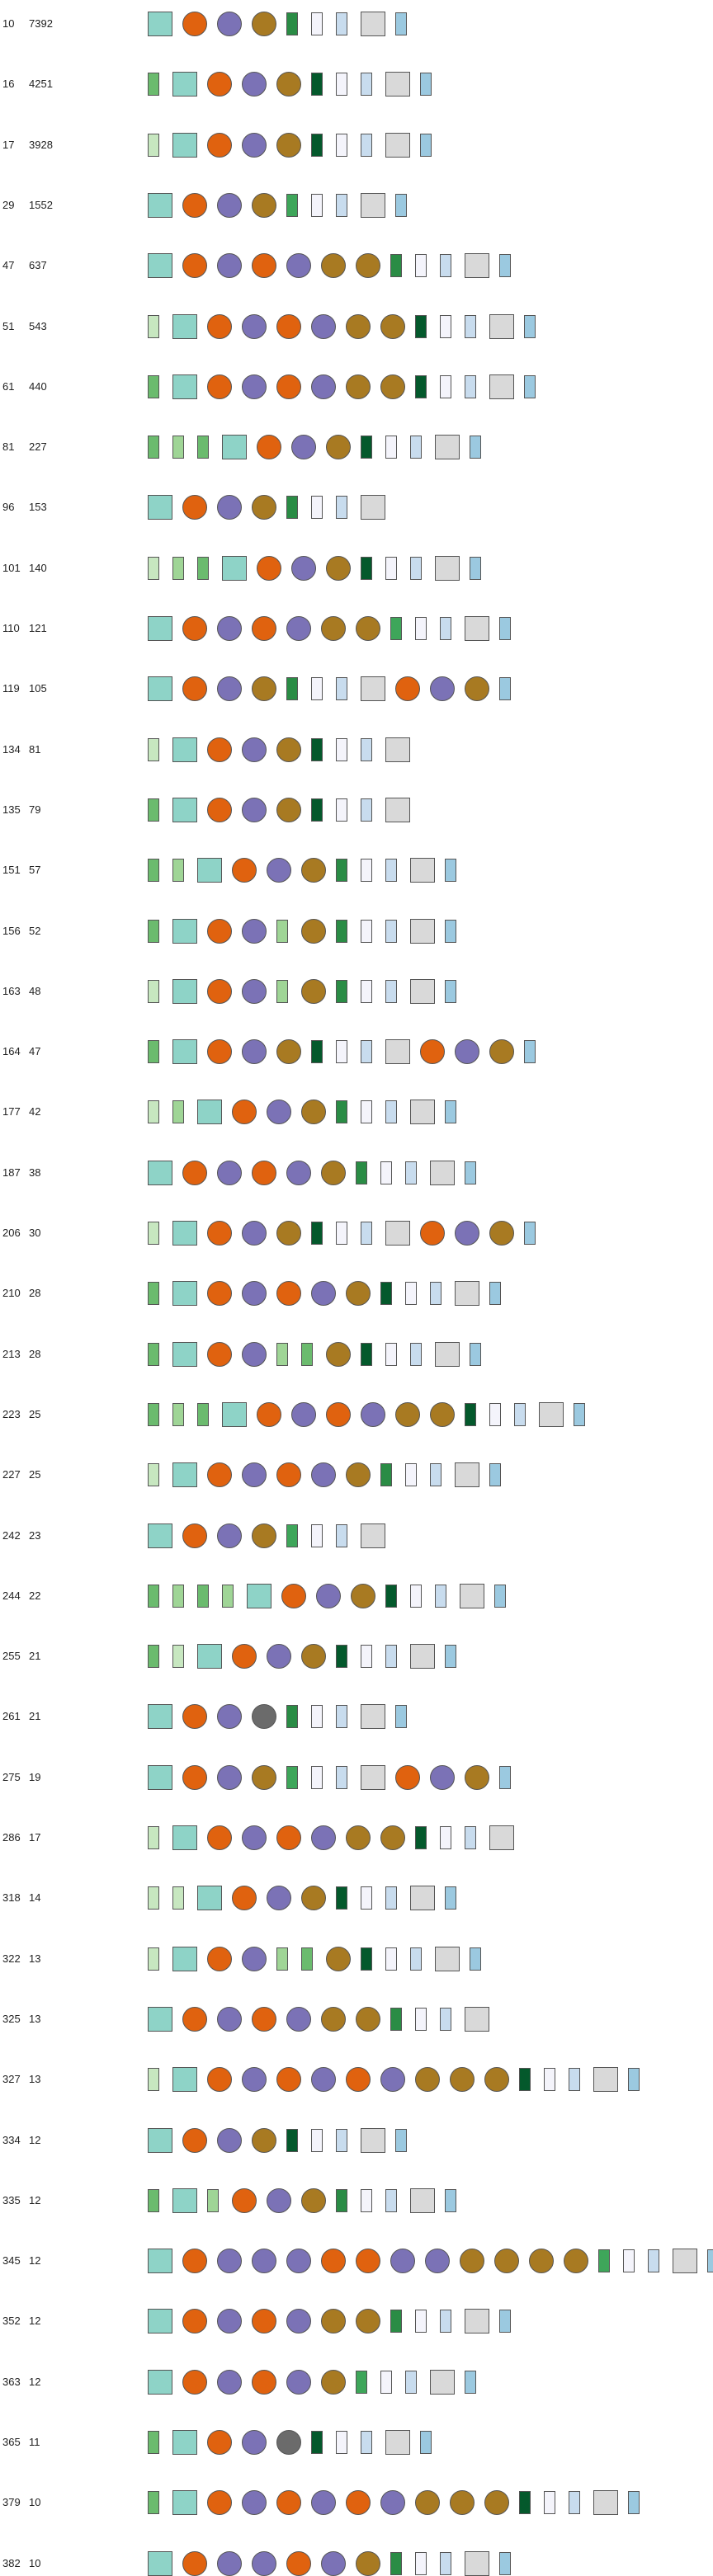  What do you see at coordinates (11, 2079) in the screenshot?
I see `row-id-label: 327` at bounding box center [11, 2079].